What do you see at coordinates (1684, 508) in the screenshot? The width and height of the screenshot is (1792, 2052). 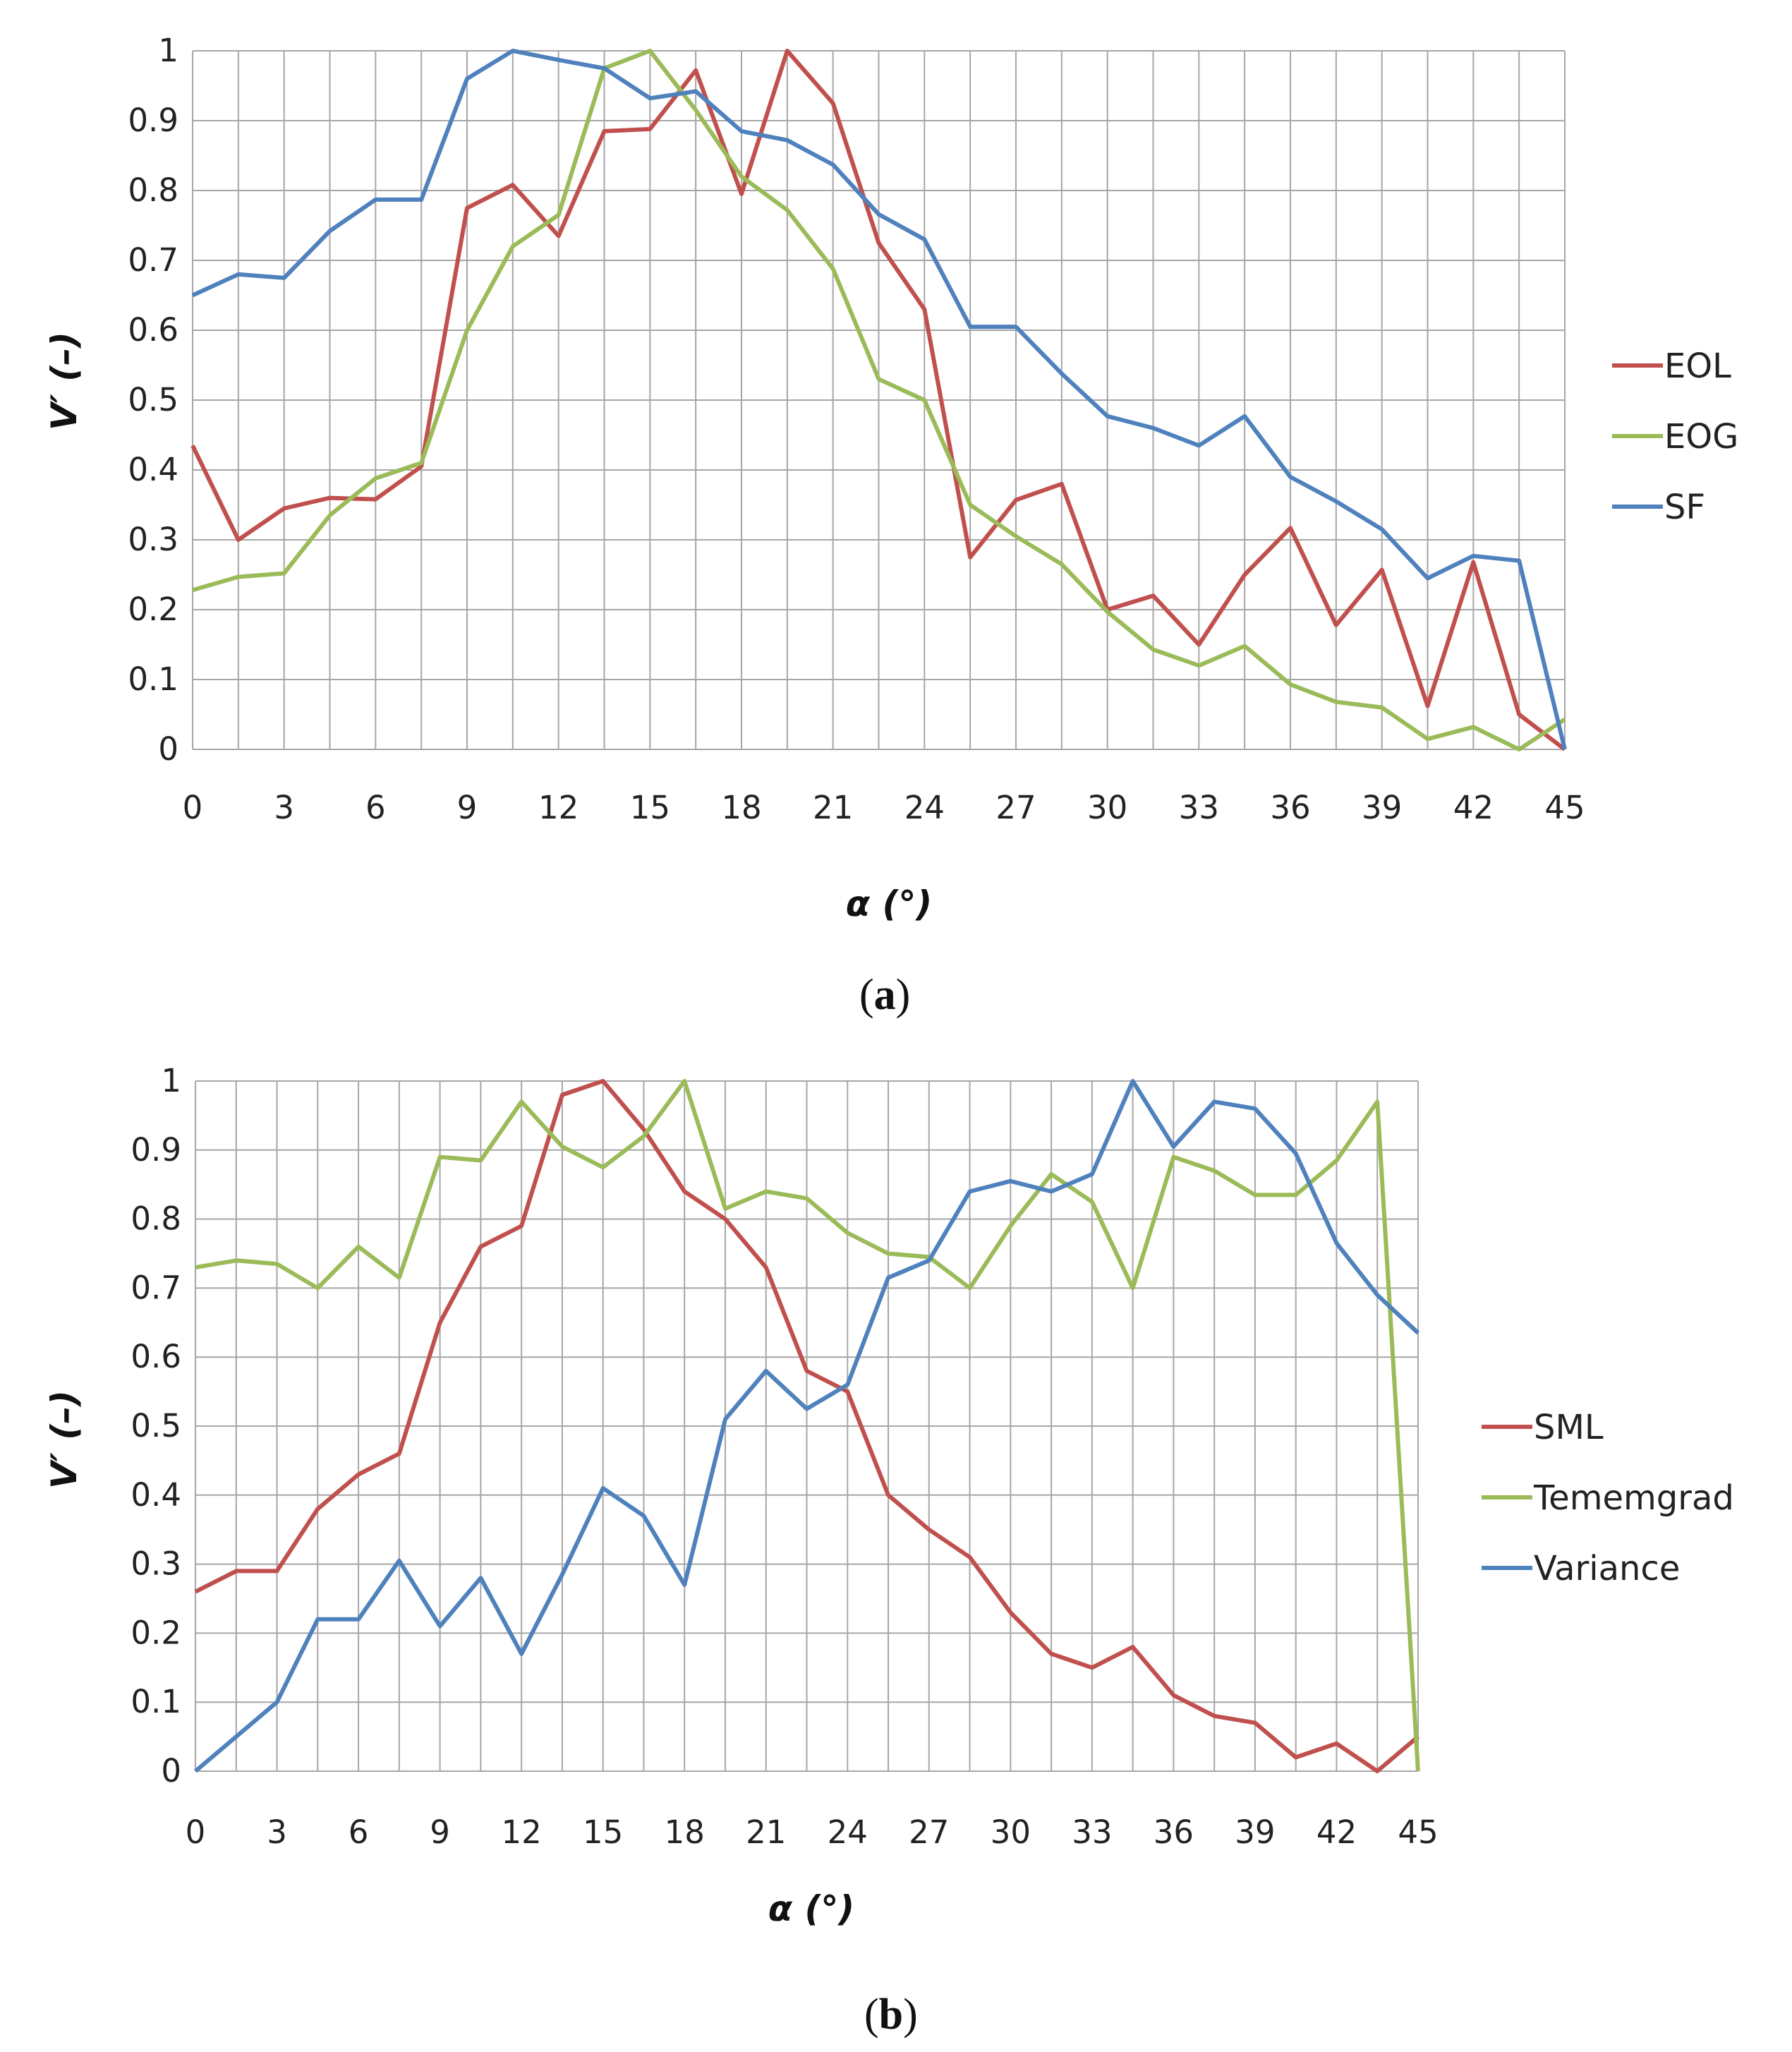 I see `chart-a-legend-label-sf: SF` at bounding box center [1684, 508].